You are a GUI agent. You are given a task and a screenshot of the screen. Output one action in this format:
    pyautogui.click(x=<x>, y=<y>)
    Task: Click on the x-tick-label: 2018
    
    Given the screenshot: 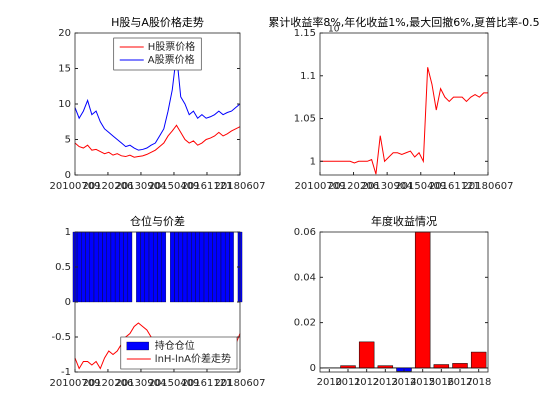 What is the action you would take?
    pyautogui.click(x=478, y=382)
    